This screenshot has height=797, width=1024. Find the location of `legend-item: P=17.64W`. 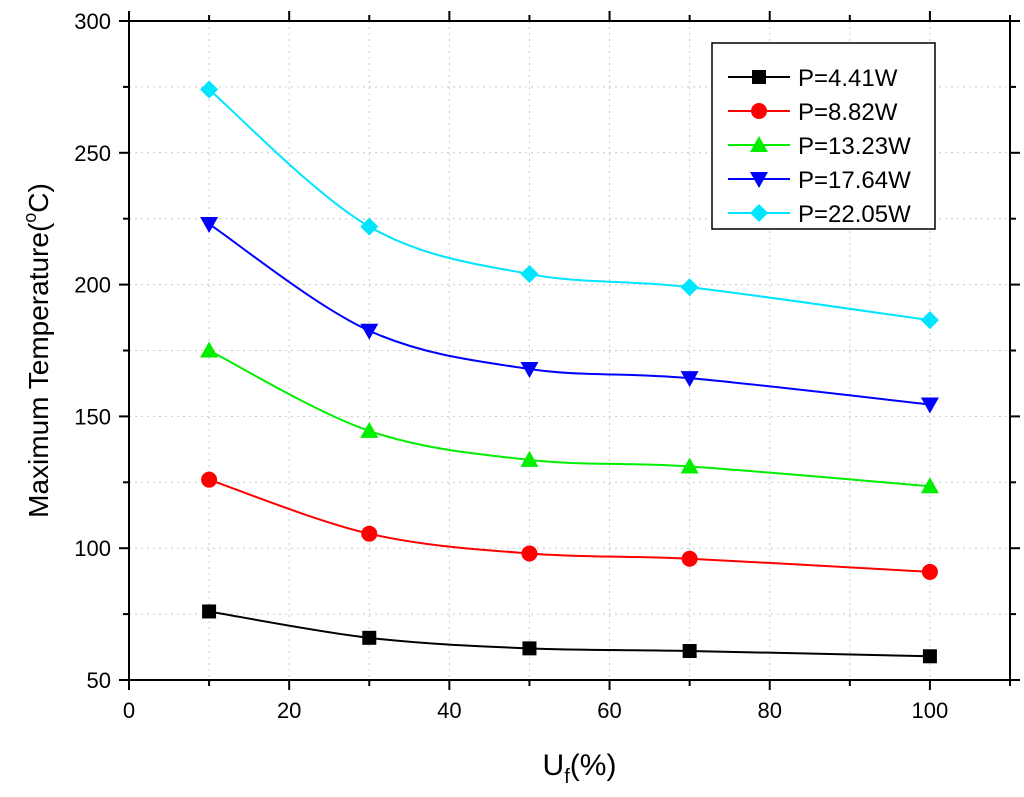

legend-item: P=17.64W is located at coordinates (819, 180).